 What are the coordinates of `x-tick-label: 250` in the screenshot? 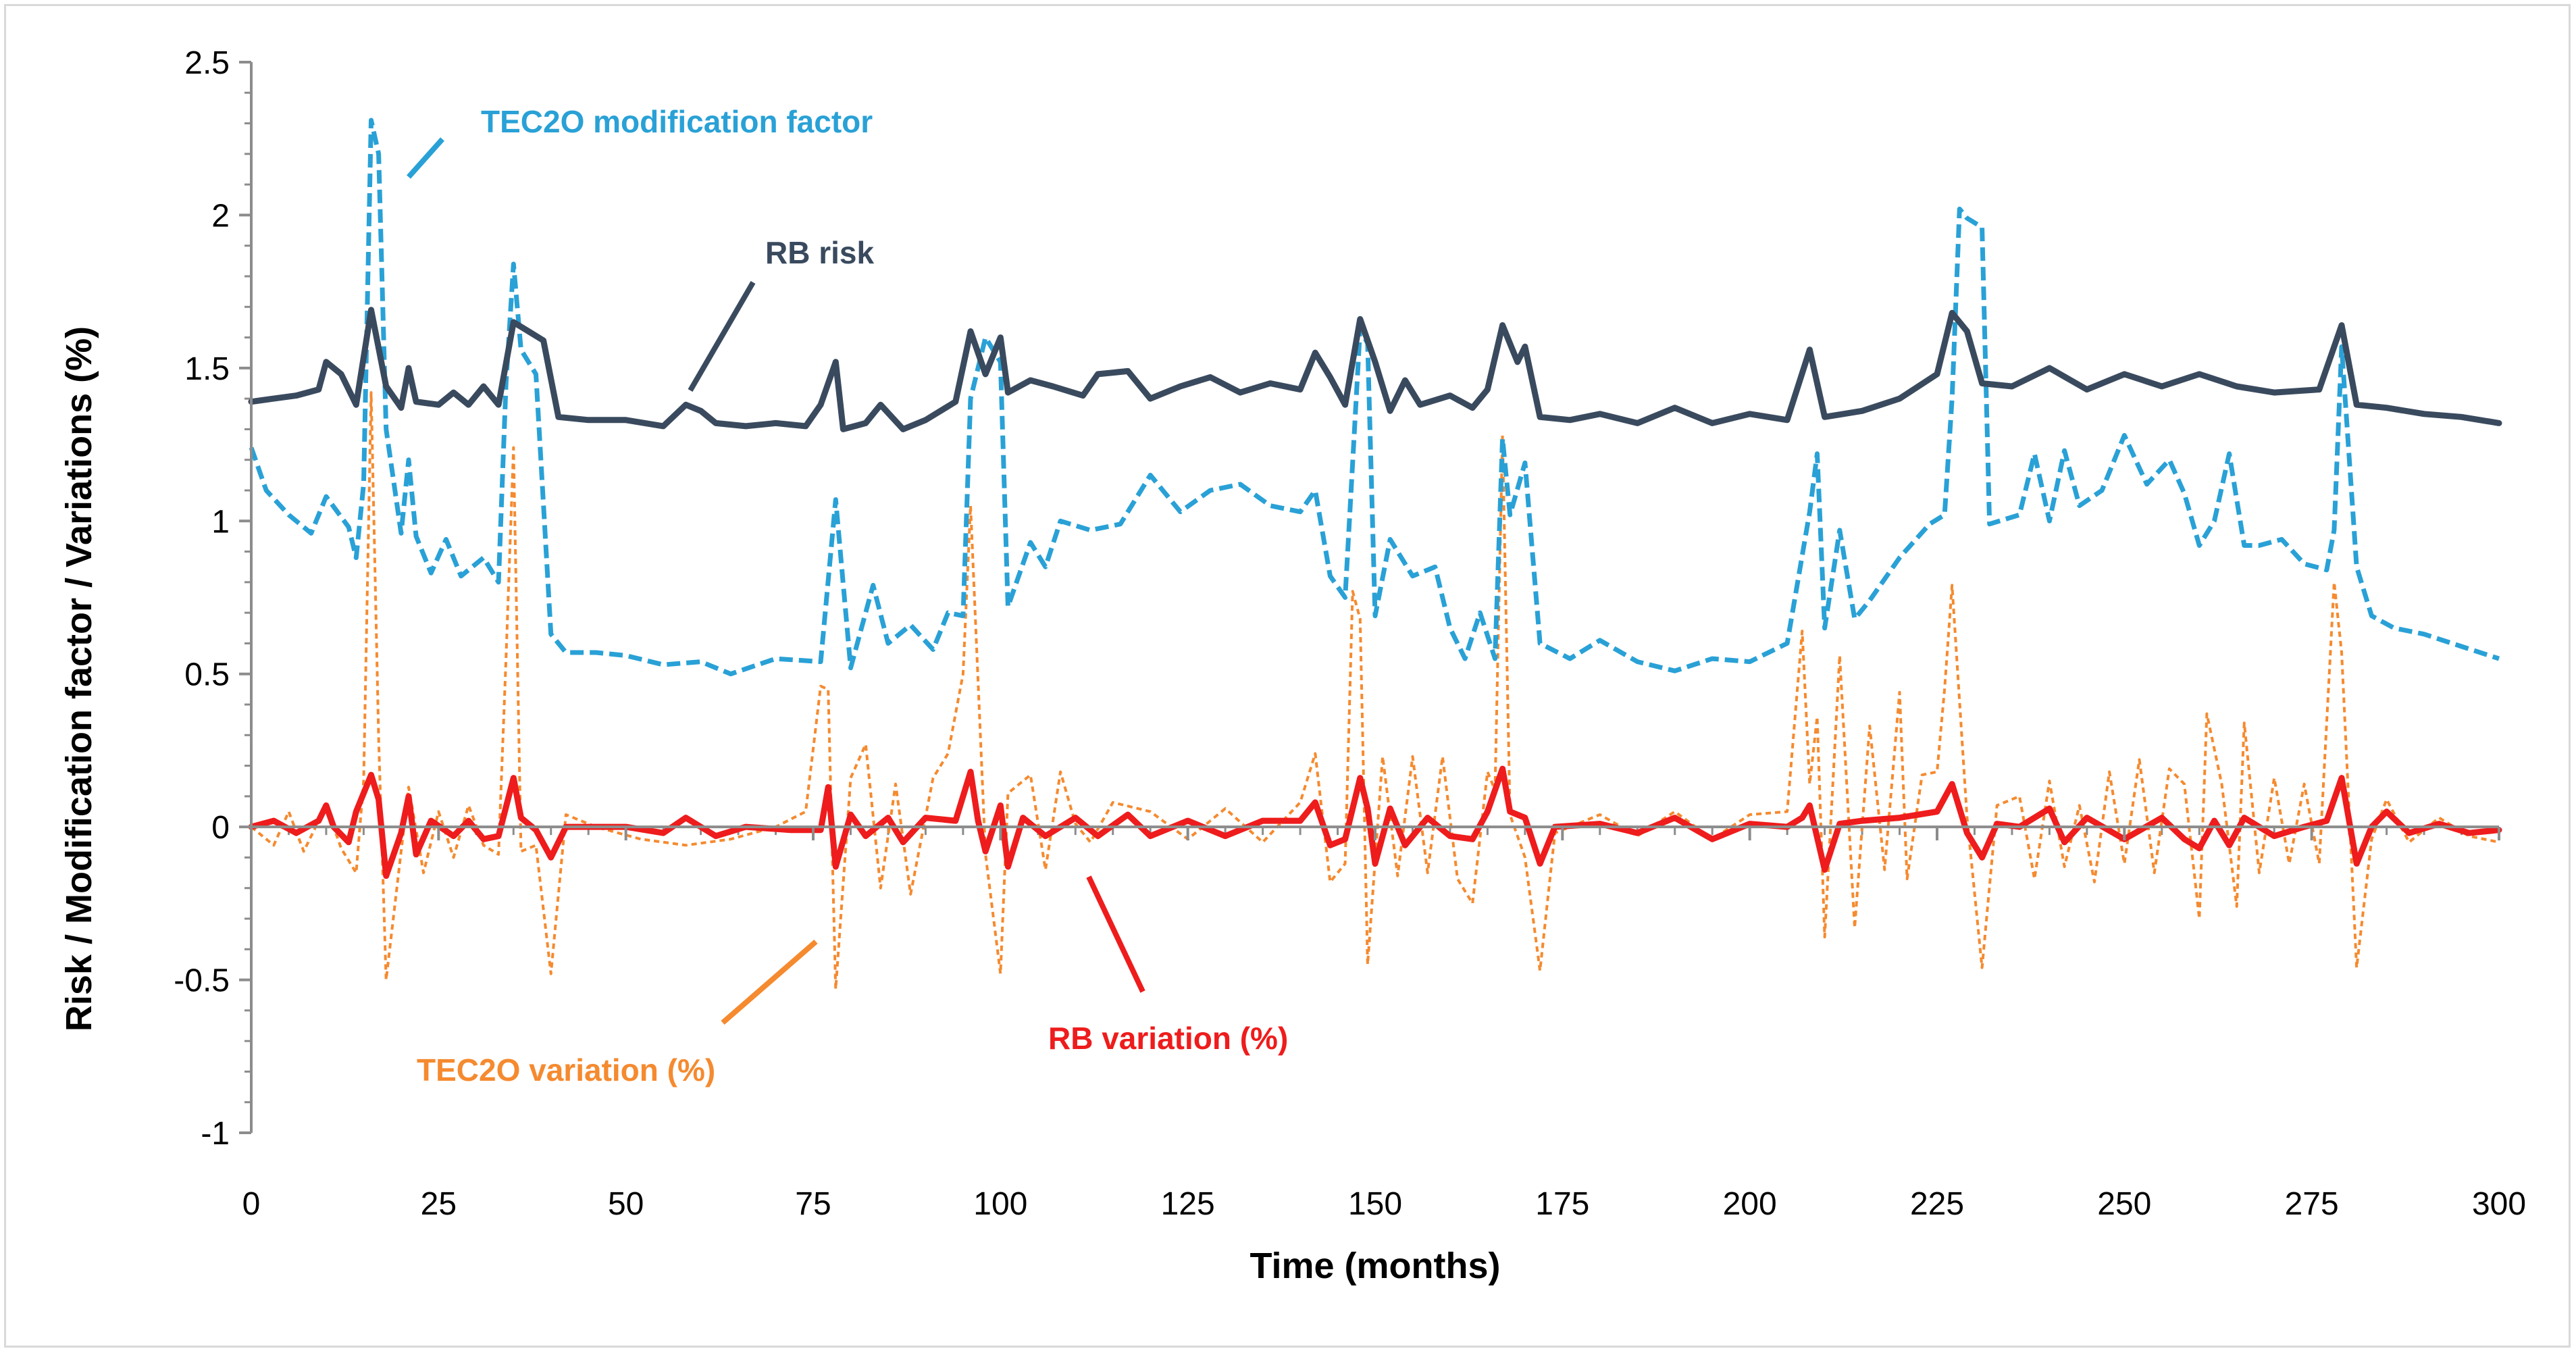 It's located at (2124, 1204).